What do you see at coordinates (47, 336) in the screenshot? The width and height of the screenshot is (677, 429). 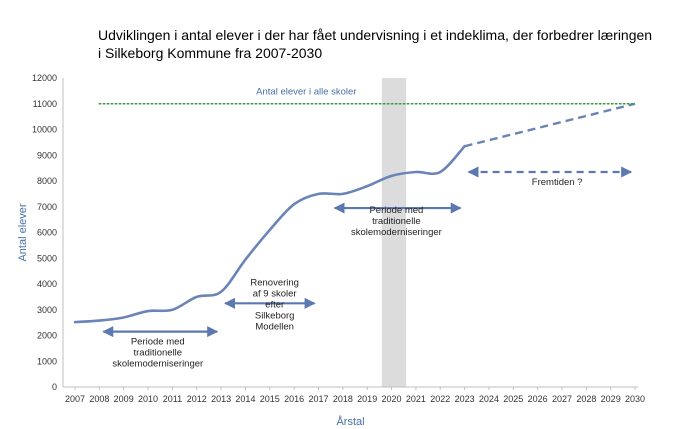 I see `y-tick-label: 2000` at bounding box center [47, 336].